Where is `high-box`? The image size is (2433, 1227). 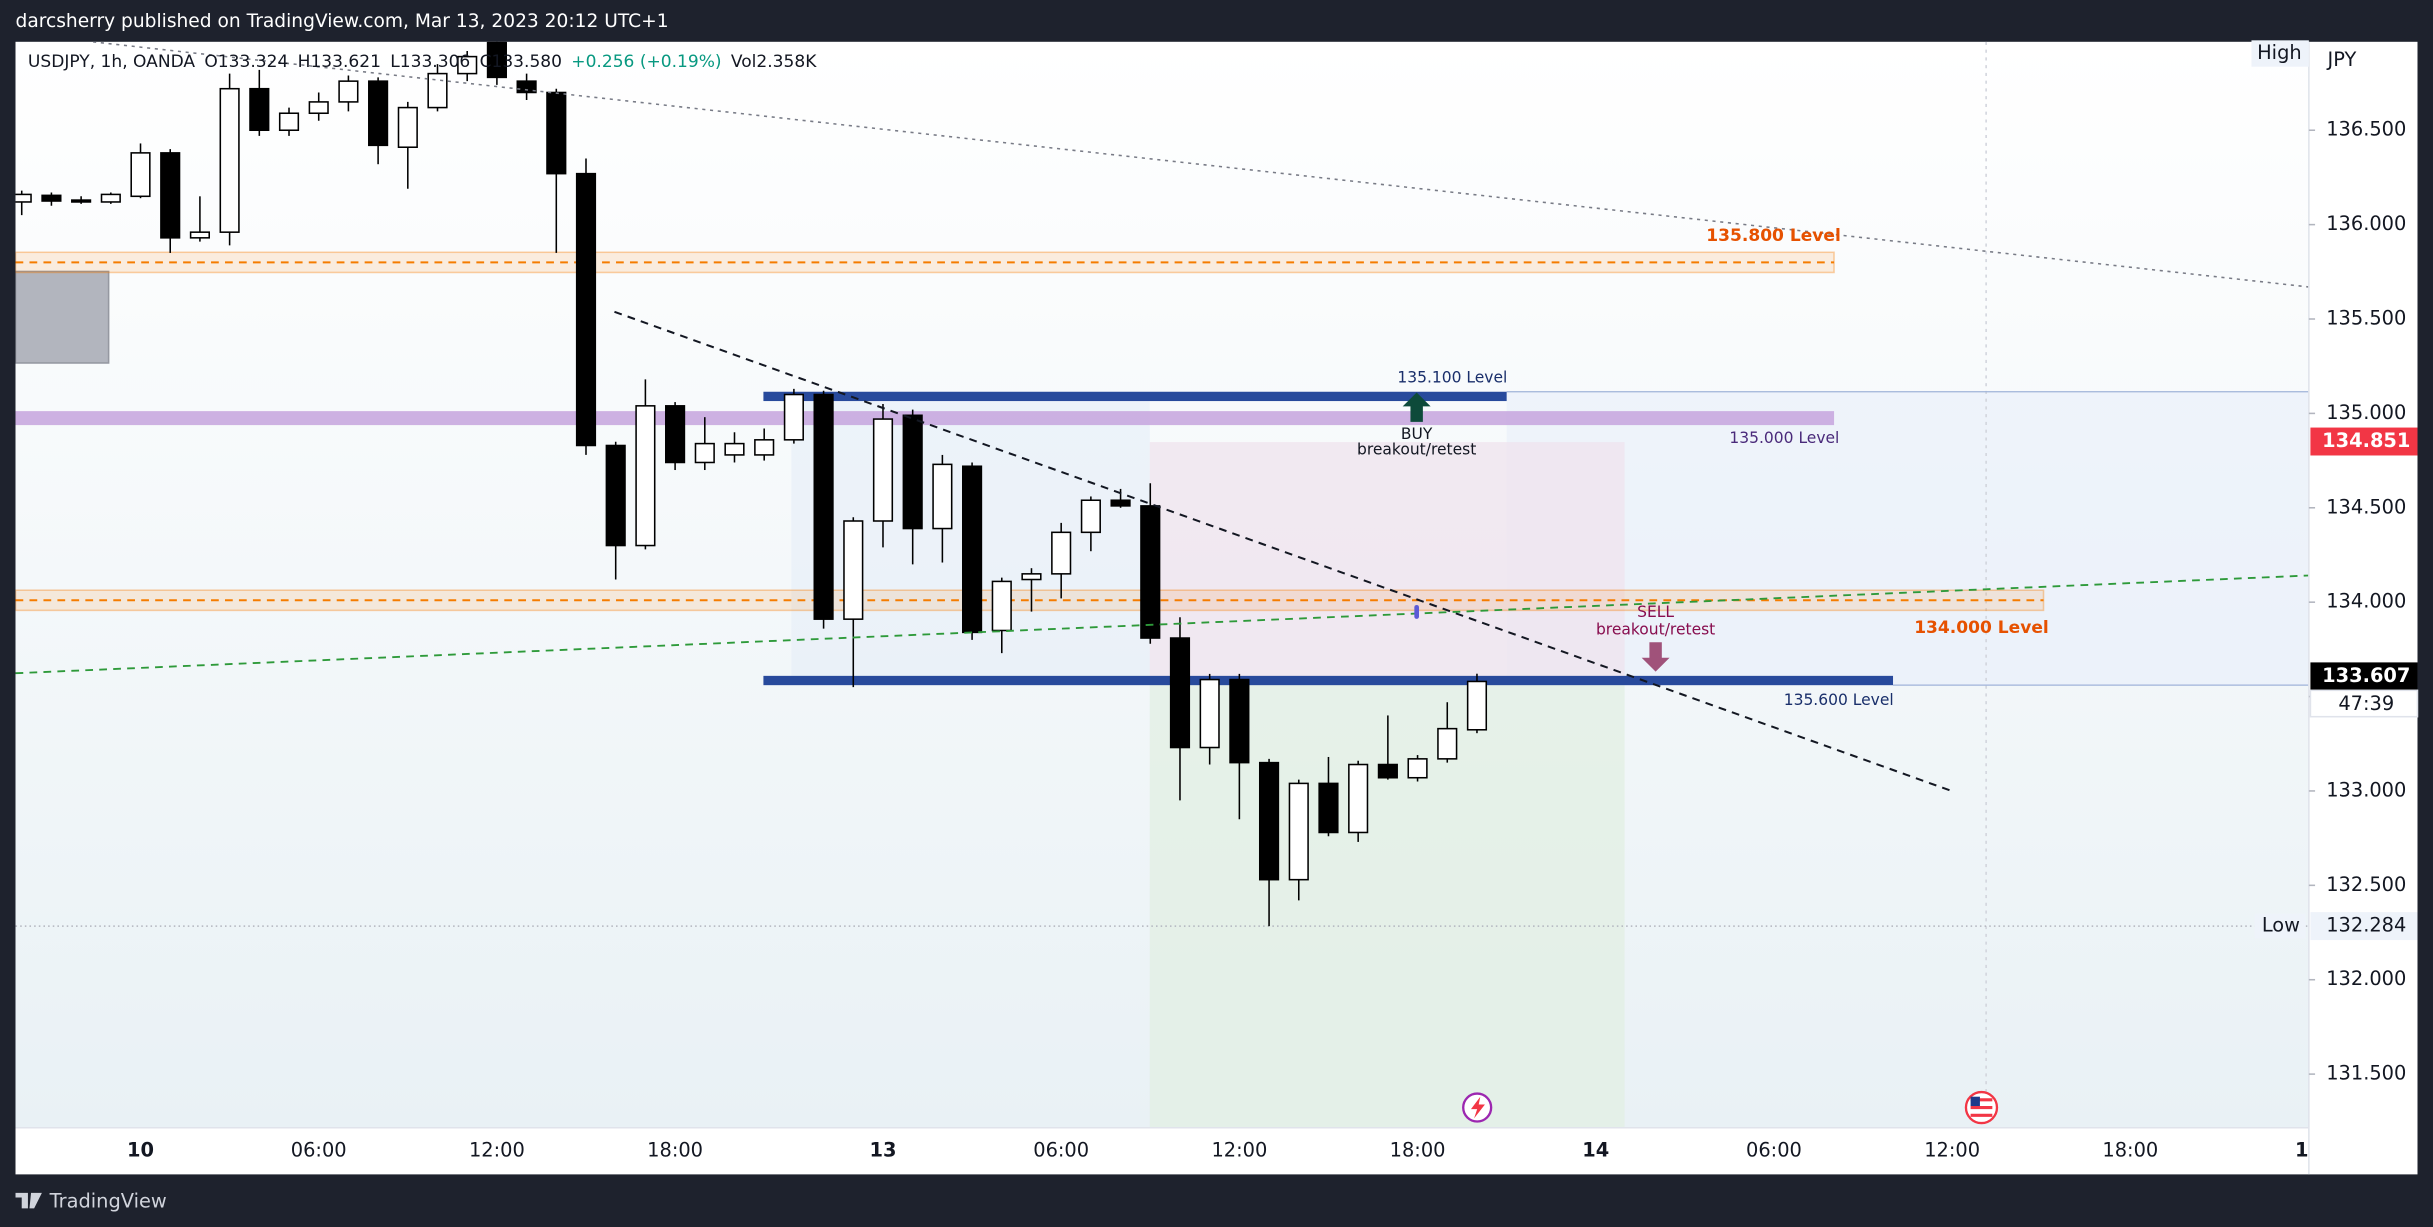
high-box is located at coordinates (2280, 53).